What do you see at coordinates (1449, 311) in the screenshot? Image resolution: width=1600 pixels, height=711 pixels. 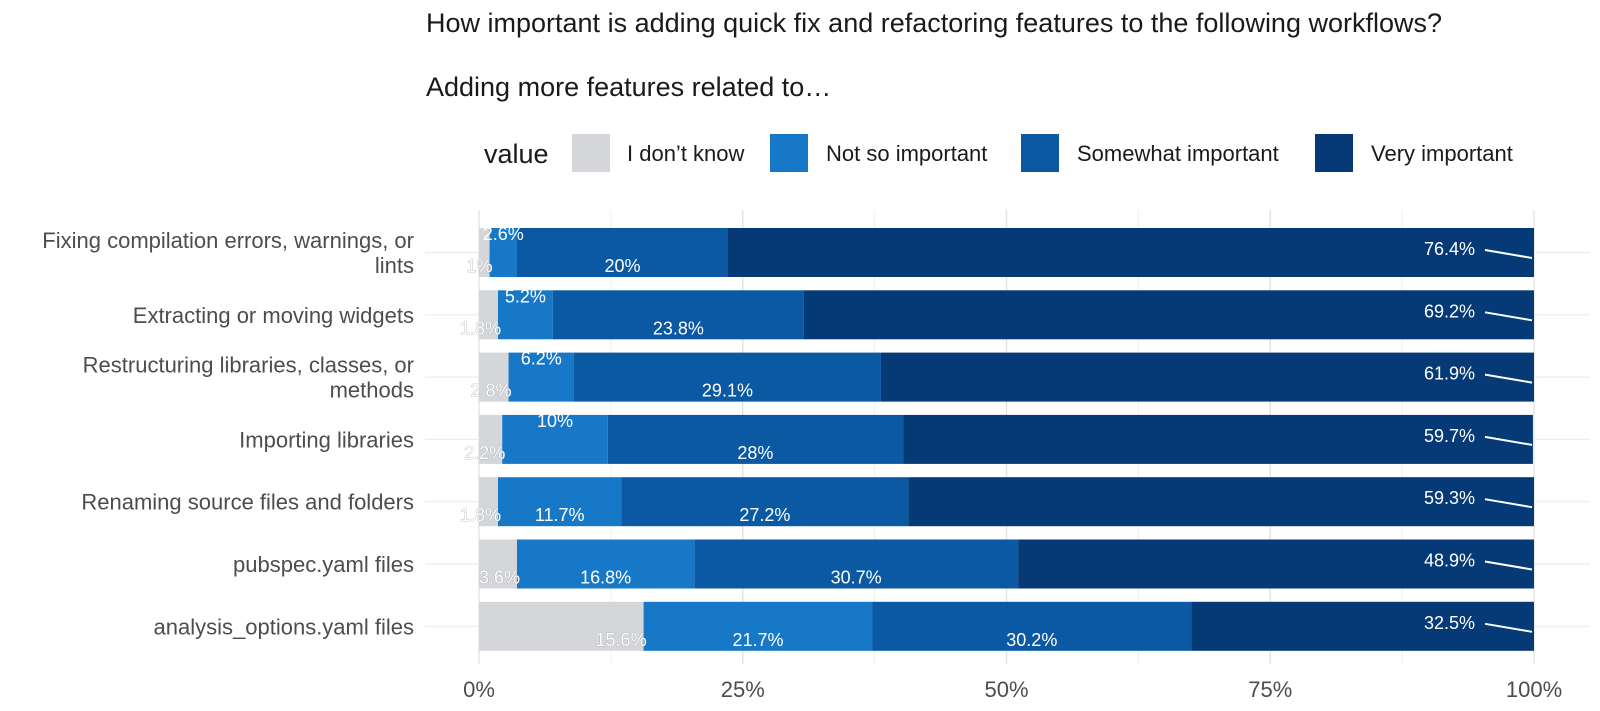 I see `data-label-very-important-row-2: 69.2%` at bounding box center [1449, 311].